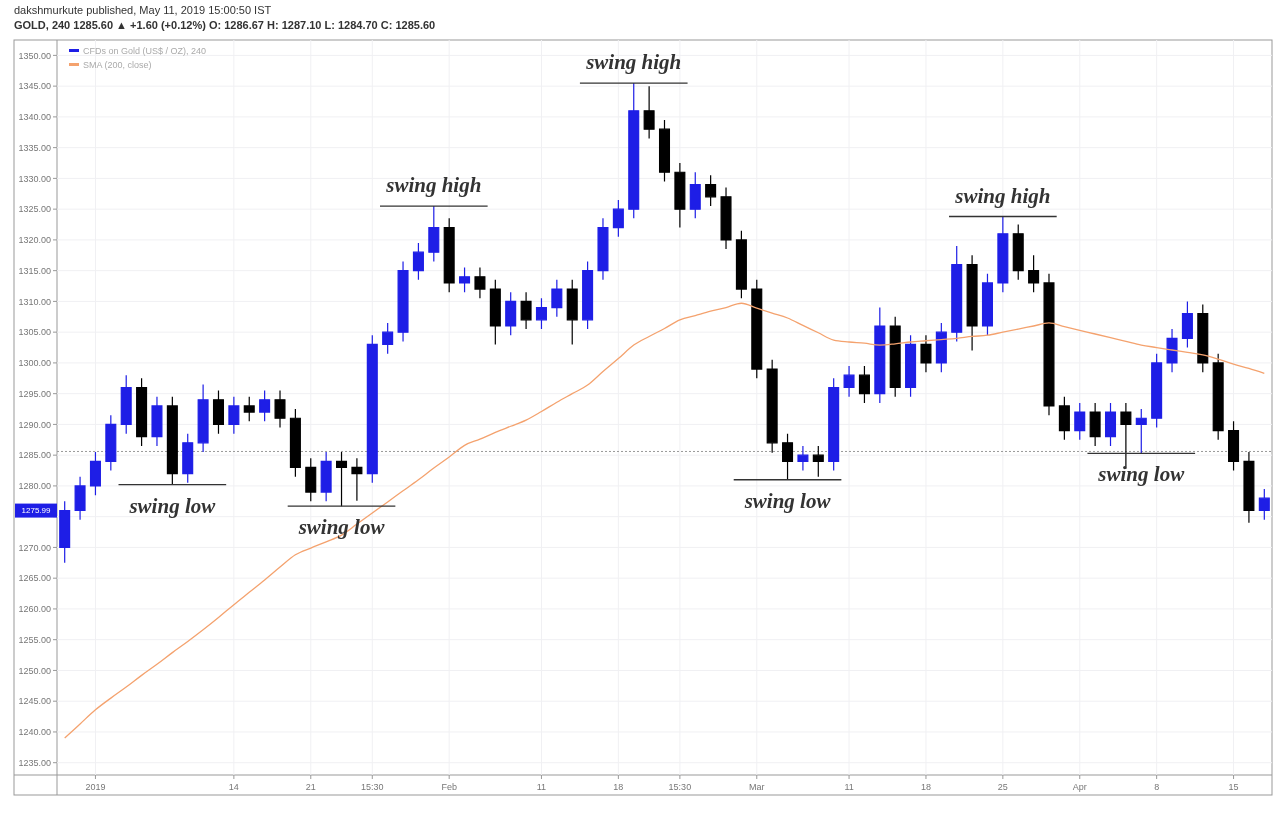 The height and width of the screenshot is (830, 1280). What do you see at coordinates (849, 787) in the screenshot?
I see `x-tick-label: 11` at bounding box center [849, 787].